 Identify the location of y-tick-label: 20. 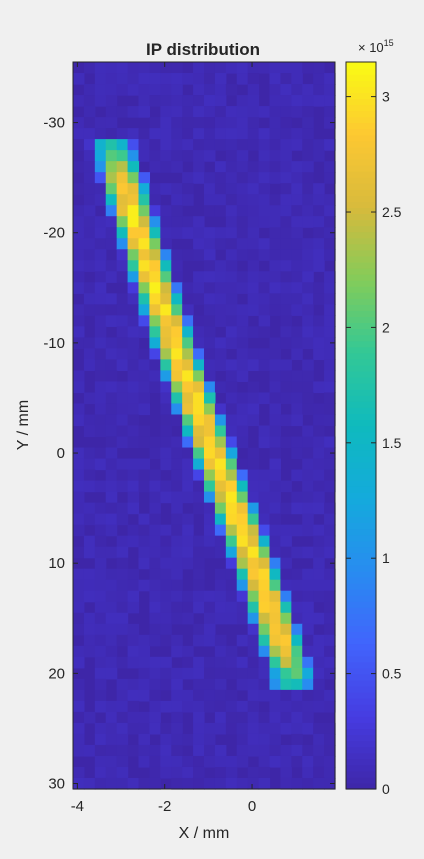
(56, 673).